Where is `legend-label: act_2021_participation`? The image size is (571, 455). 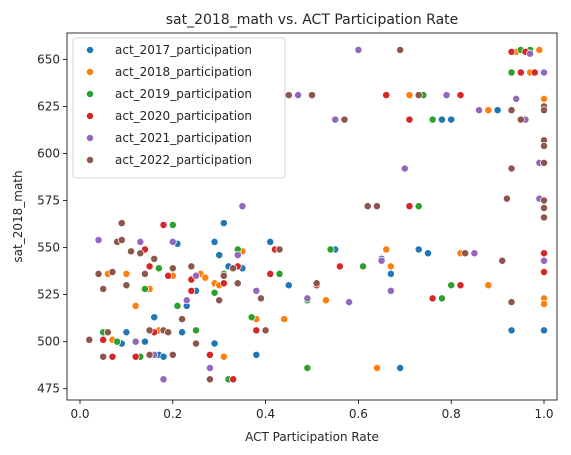
legend-label: act_2021_participation is located at coordinates (183, 138).